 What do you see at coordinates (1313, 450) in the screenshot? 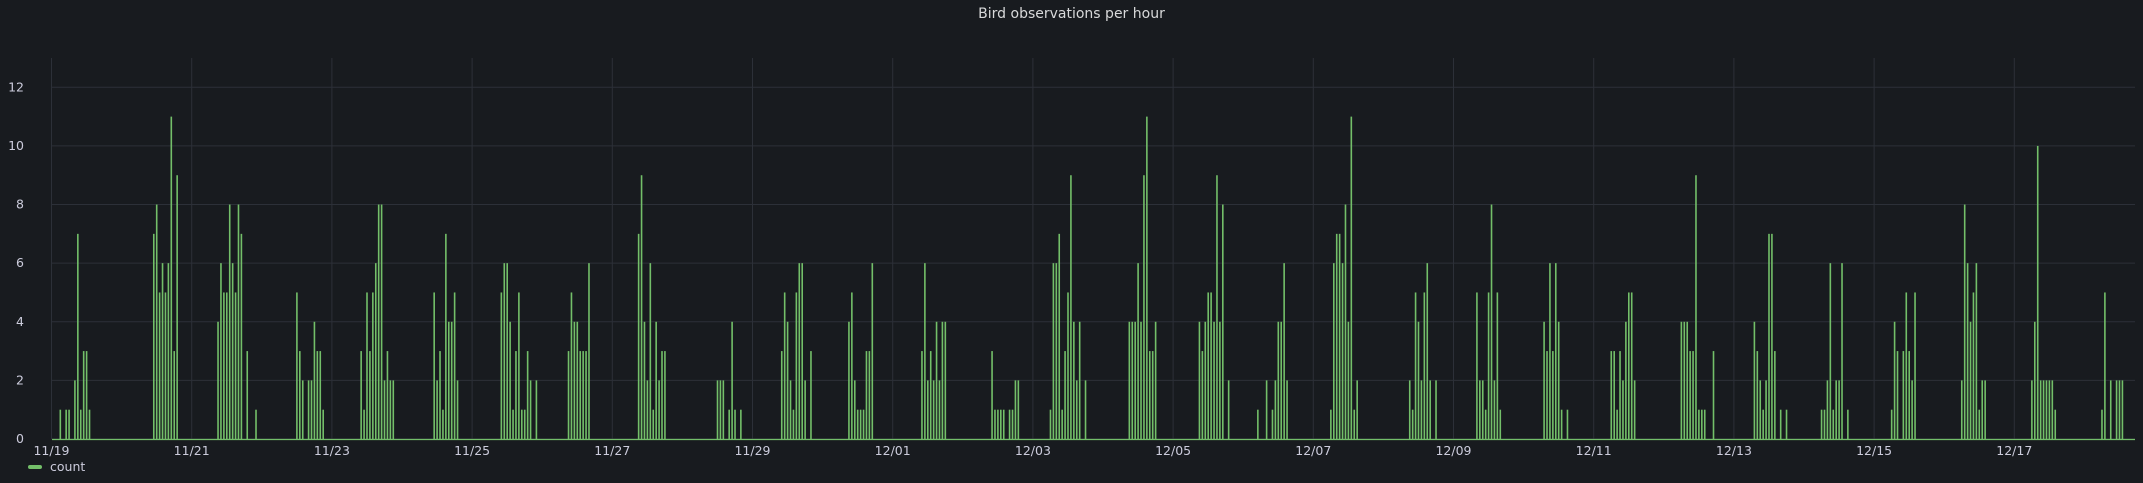
I see `x-tick-label: 12/07` at bounding box center [1313, 450].